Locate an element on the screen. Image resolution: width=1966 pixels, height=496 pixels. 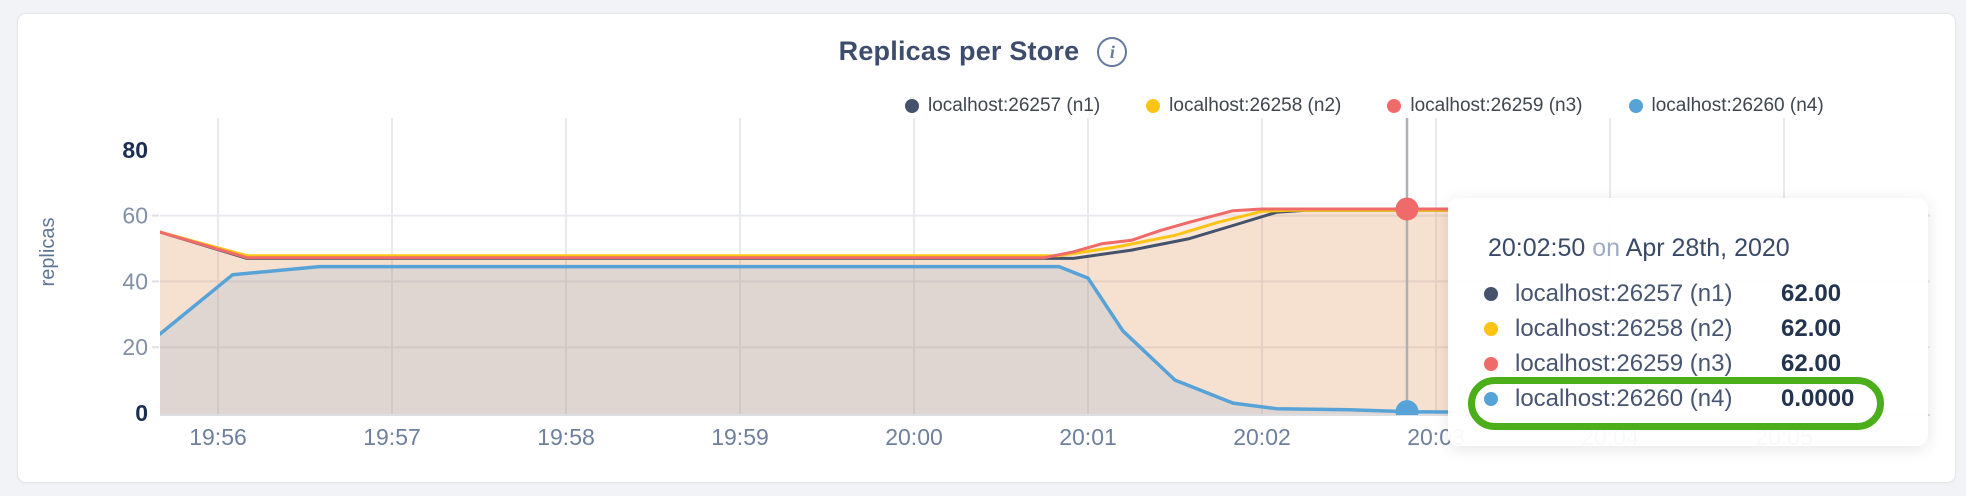
tooltip-row-n2: localhost:26258 (n2) 62.00 is located at coordinates (1692, 328).